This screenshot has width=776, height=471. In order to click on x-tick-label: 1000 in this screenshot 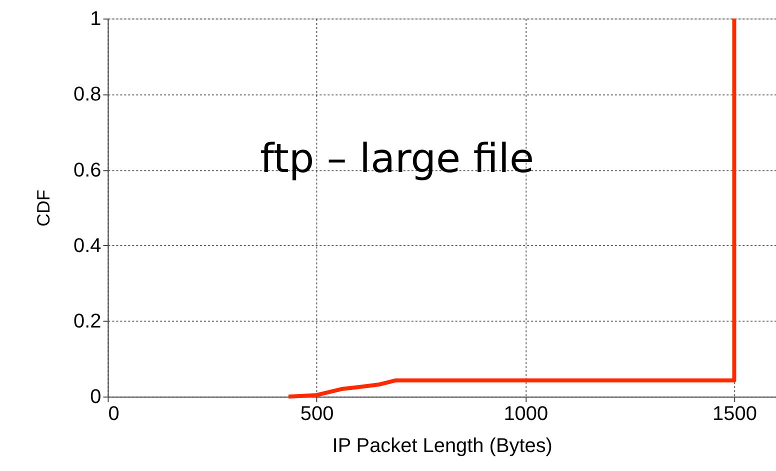, I will do `click(526, 414)`.